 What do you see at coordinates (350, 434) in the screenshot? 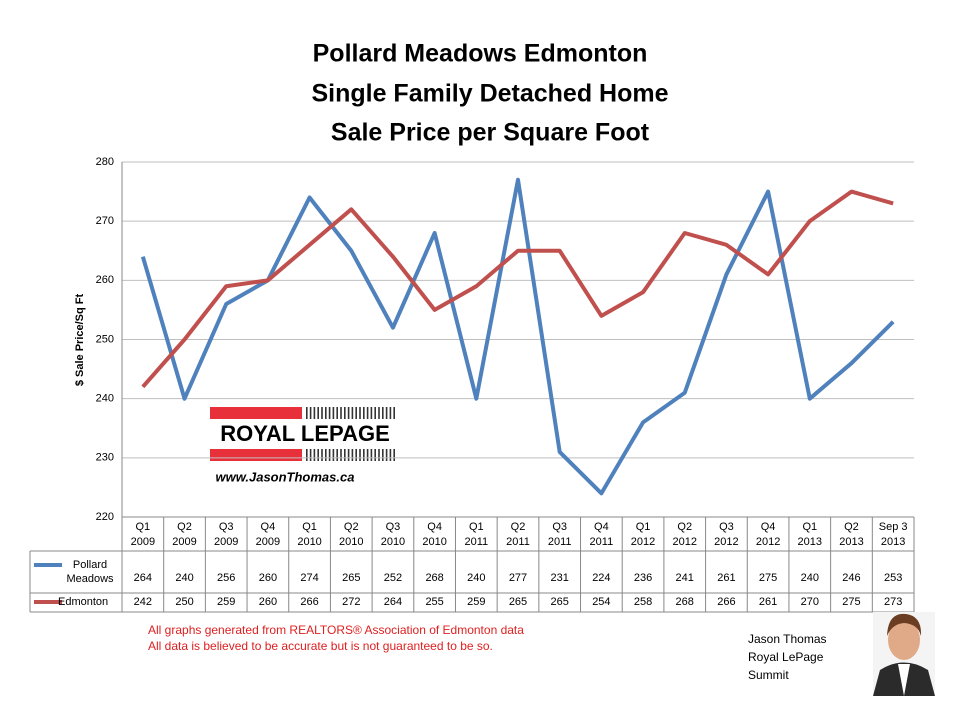
I see `logo-stripes` at bounding box center [350, 434].